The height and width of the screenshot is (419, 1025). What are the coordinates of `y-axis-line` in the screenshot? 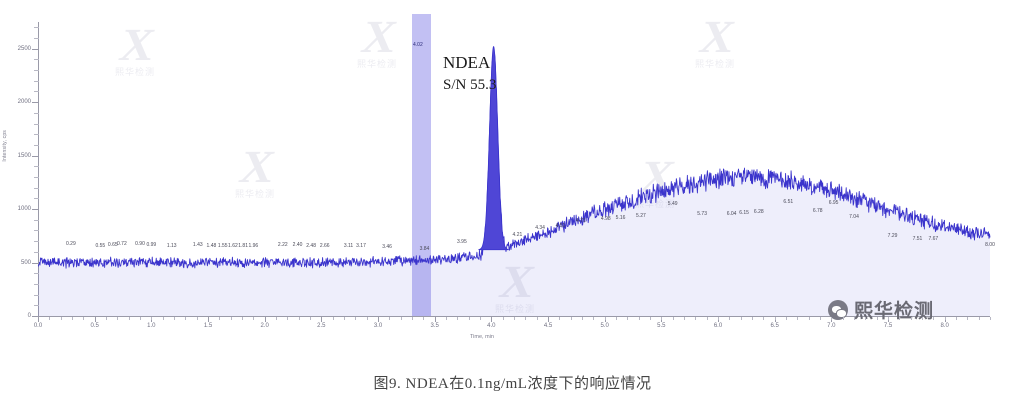 It's located at (38, 169).